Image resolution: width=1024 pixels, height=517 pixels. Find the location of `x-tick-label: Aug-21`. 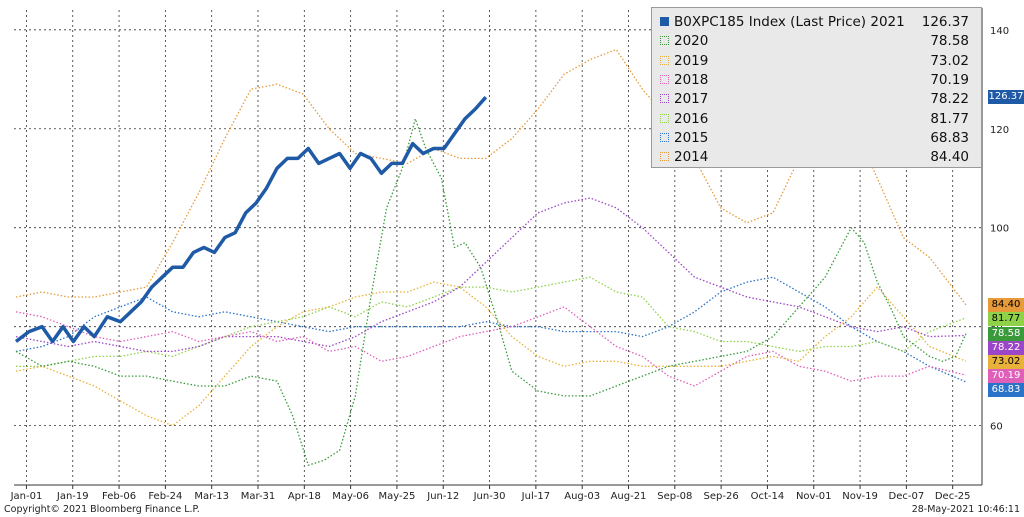

x-tick-label: Aug-21 is located at coordinates (629, 496).